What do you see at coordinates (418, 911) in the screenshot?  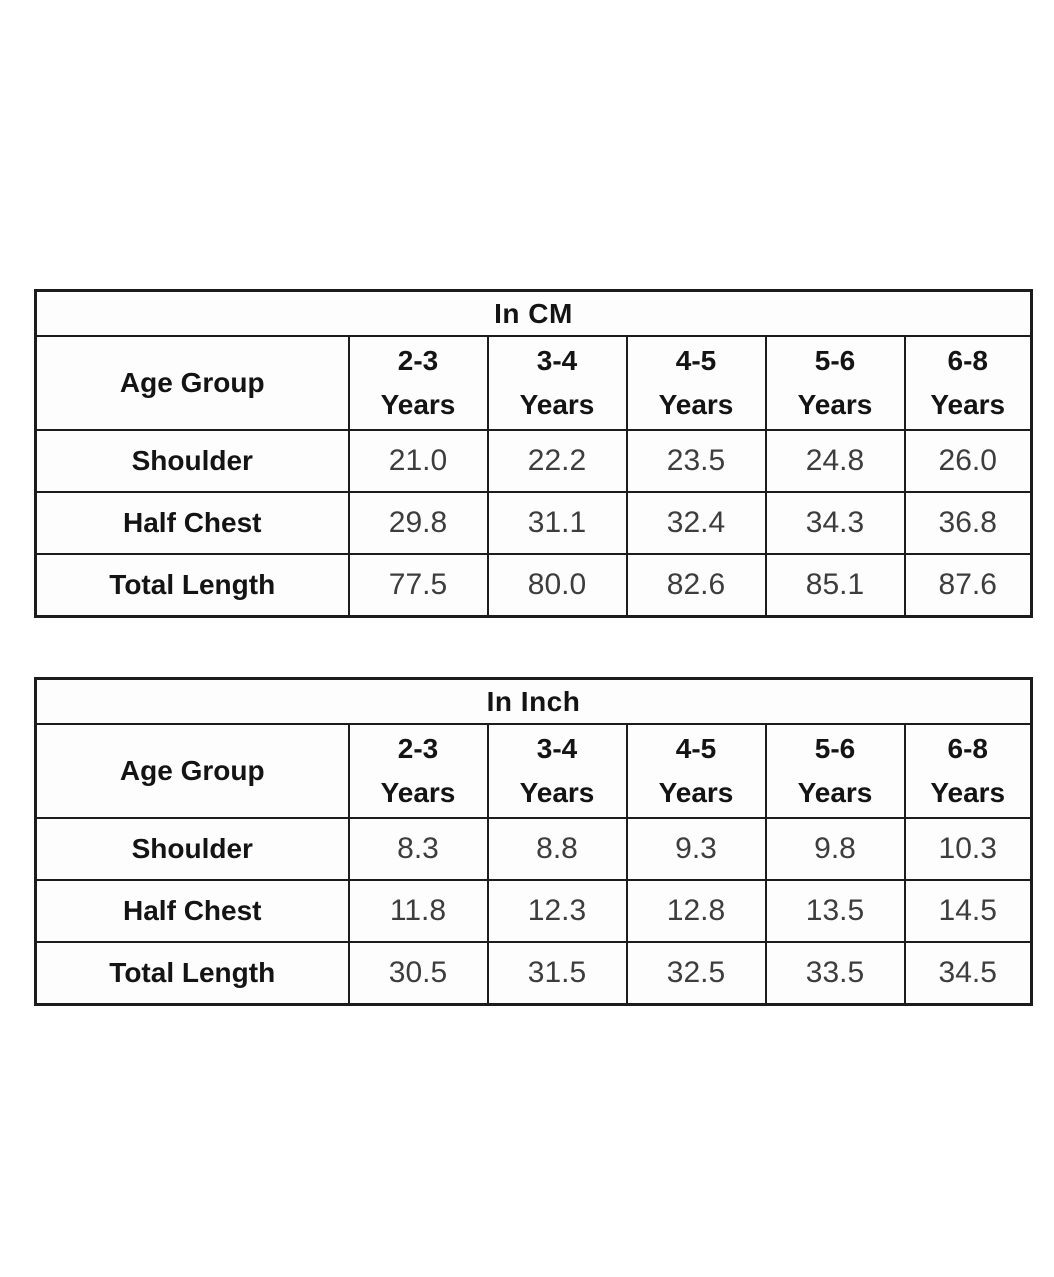 I see `cell-value: 11.8` at bounding box center [418, 911].